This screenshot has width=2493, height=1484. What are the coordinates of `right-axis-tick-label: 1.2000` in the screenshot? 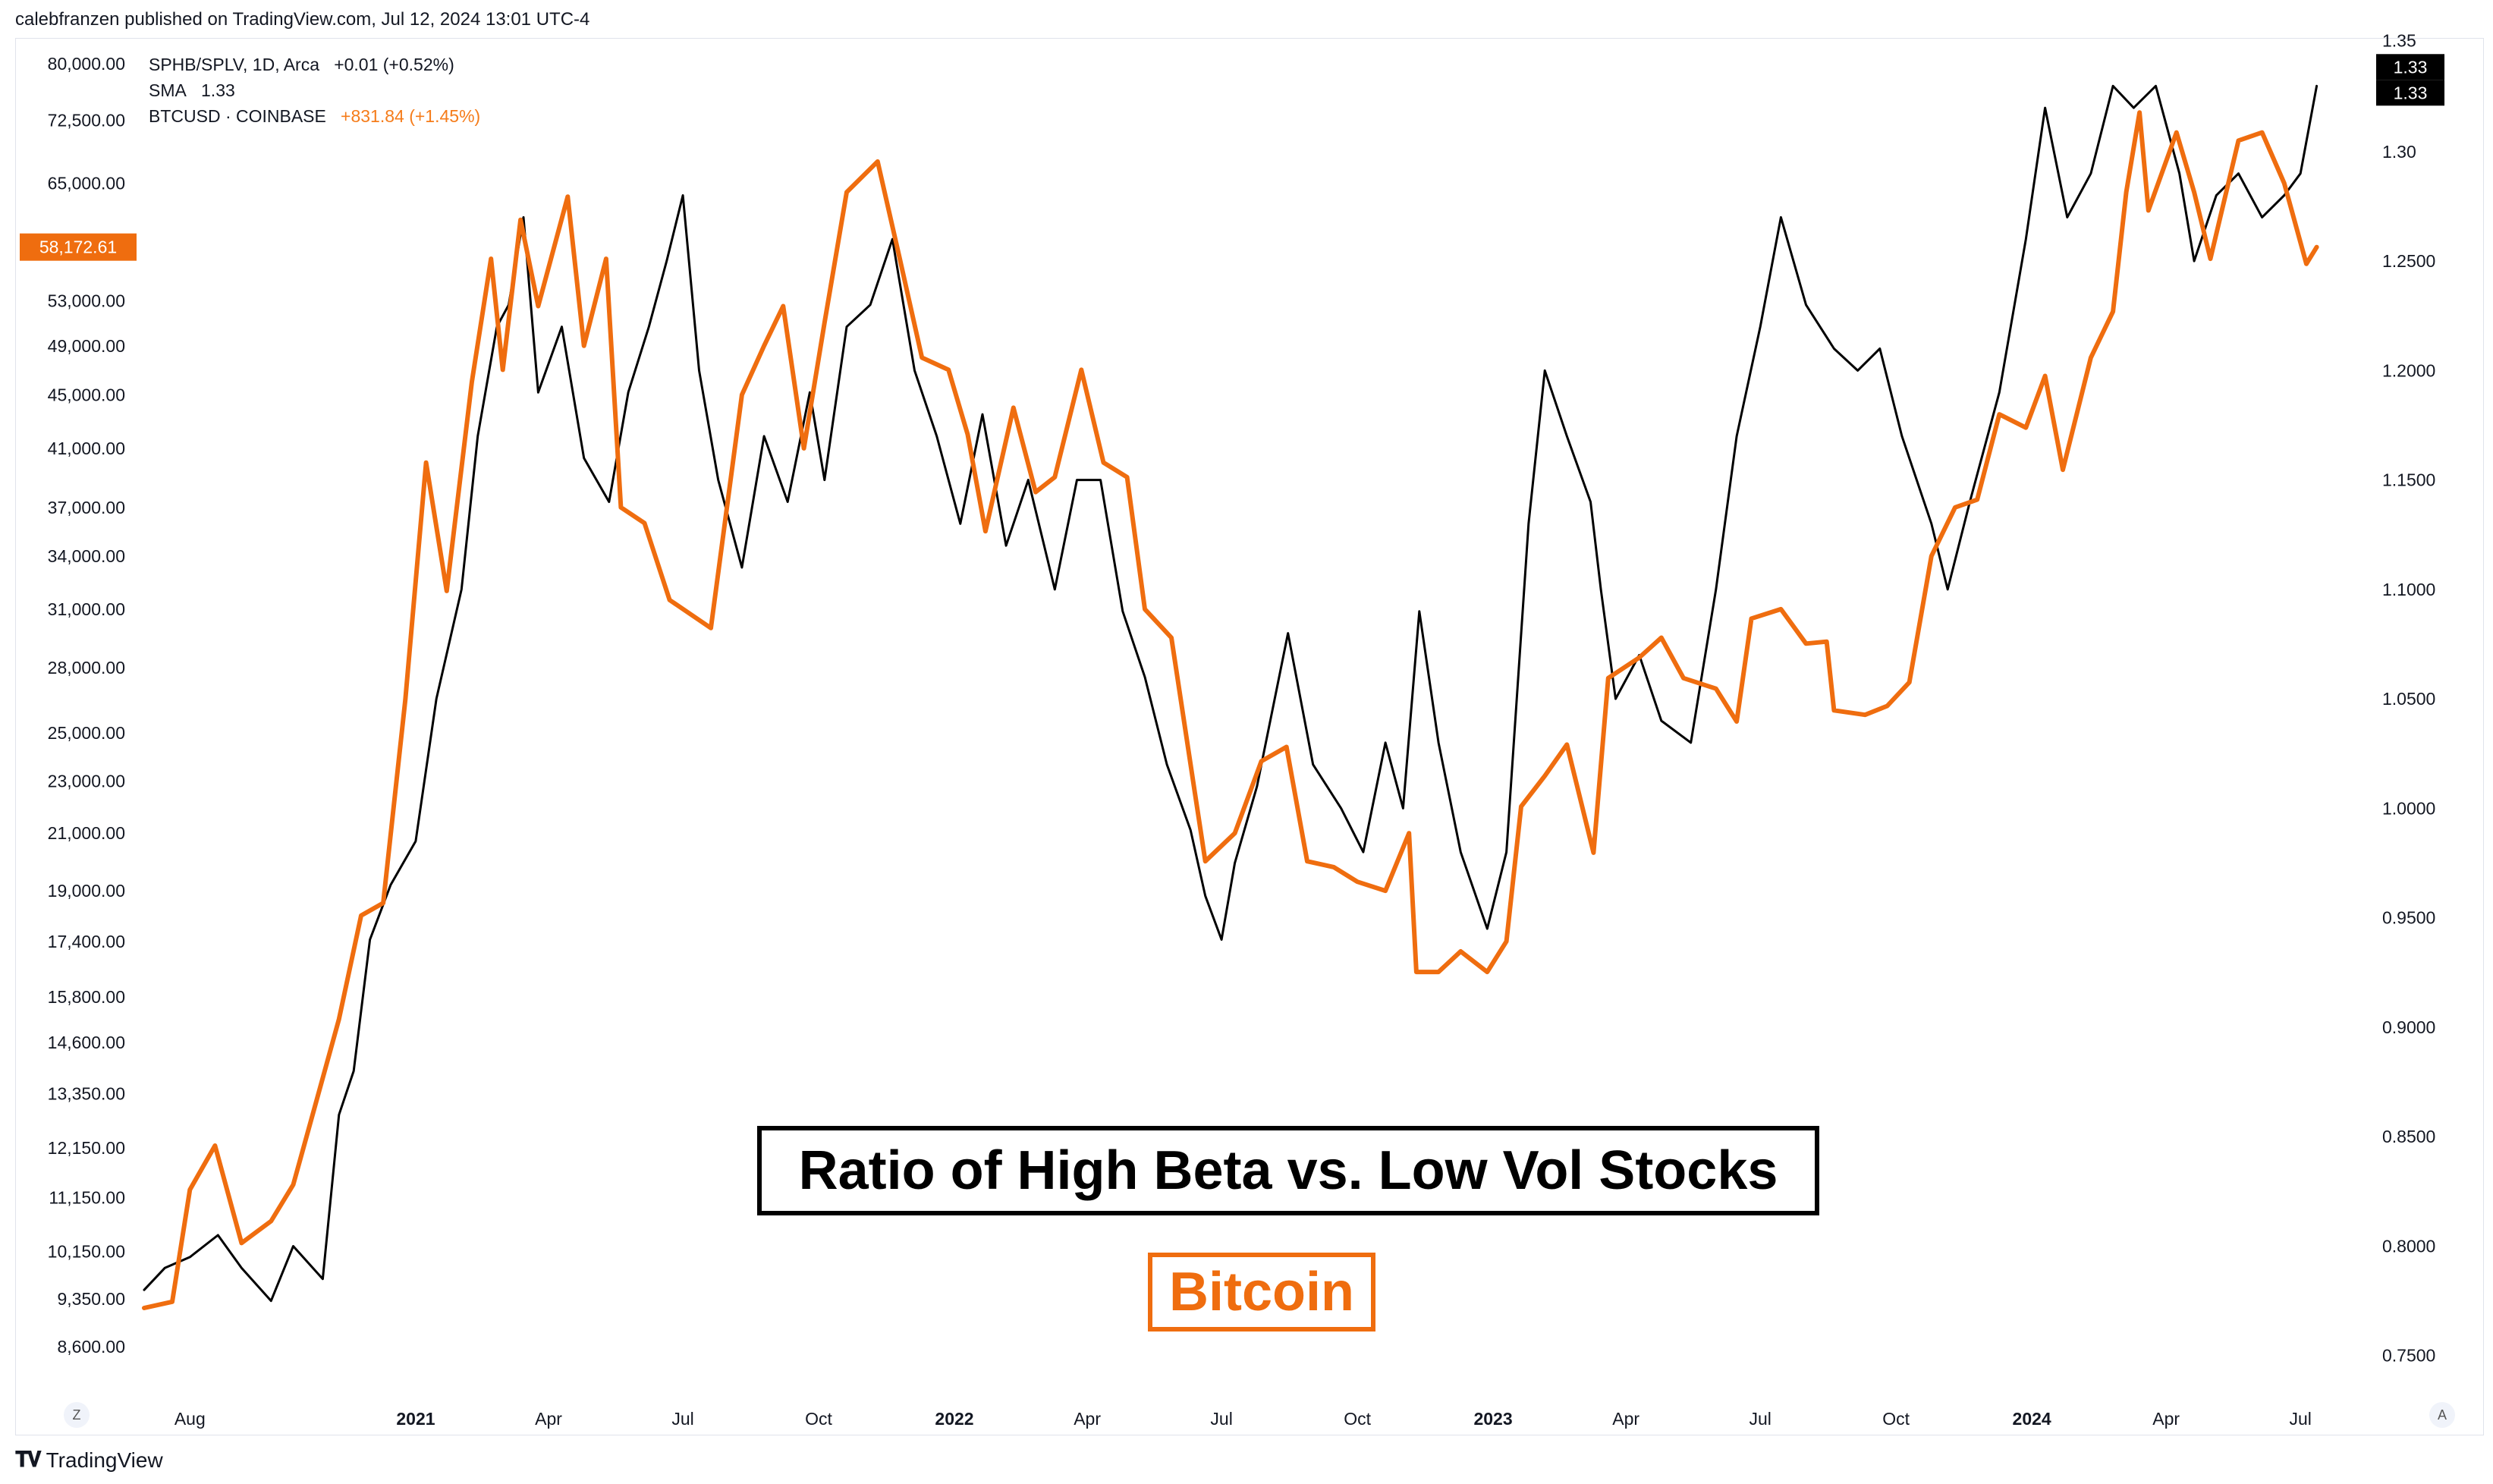 It's located at (2408, 370).